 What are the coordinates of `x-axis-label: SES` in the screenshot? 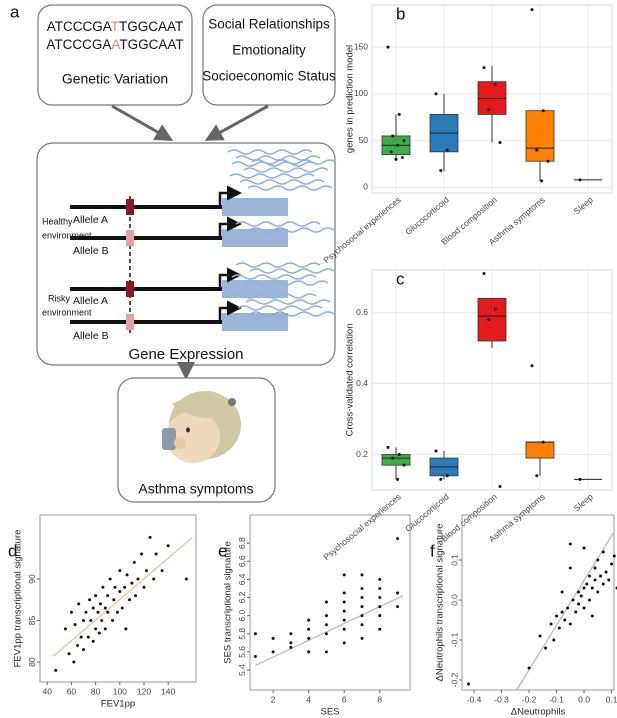 It's located at (329, 712).